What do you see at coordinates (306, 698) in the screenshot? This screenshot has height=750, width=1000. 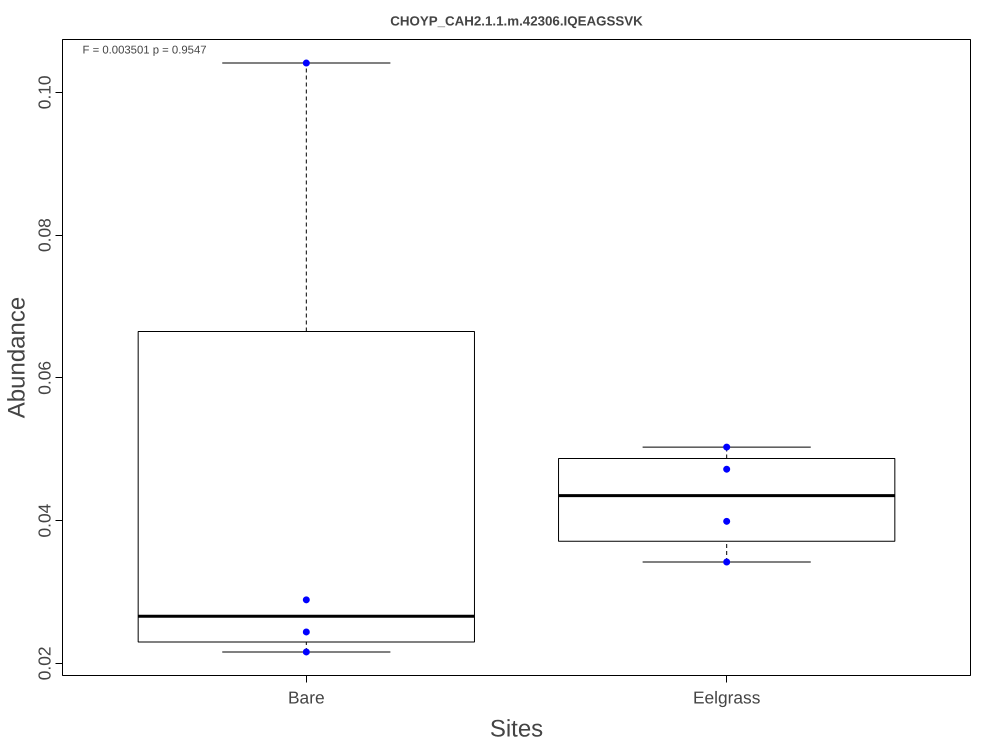 I see `x-tick-label: Bare` at bounding box center [306, 698].